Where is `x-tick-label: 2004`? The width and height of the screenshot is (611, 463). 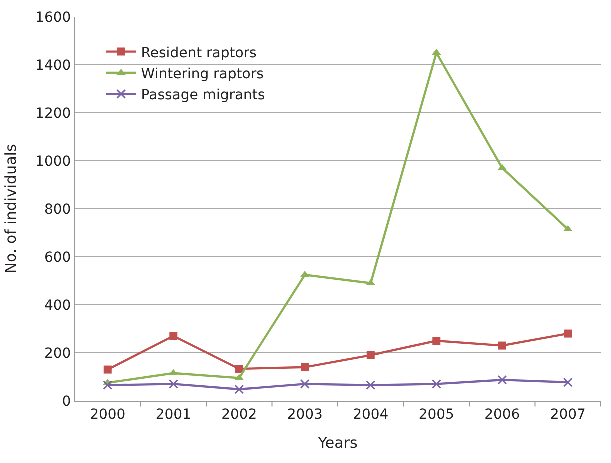
x-tick-label: 2004 is located at coordinates (371, 414).